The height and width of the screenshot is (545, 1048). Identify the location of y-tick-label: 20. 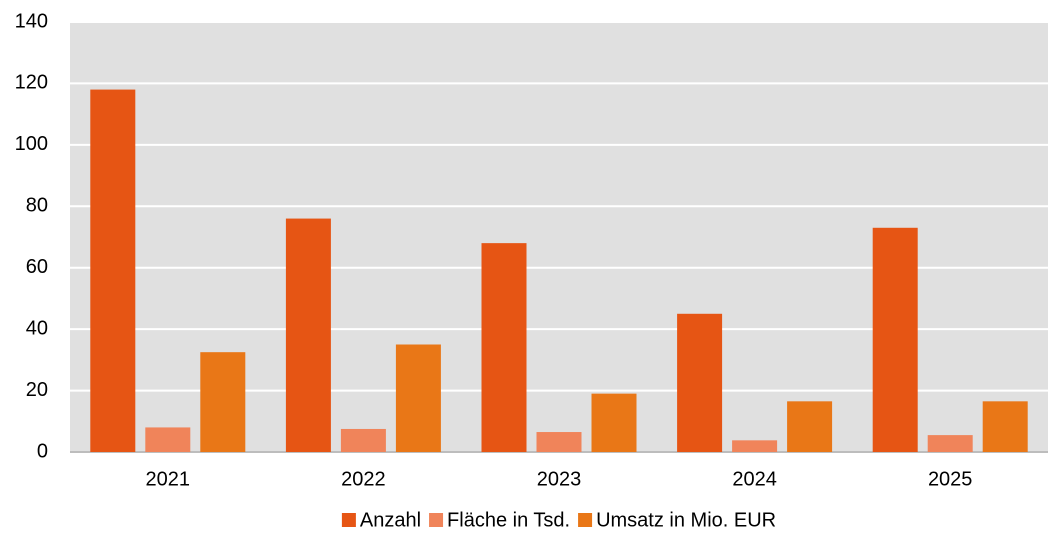
(37, 390).